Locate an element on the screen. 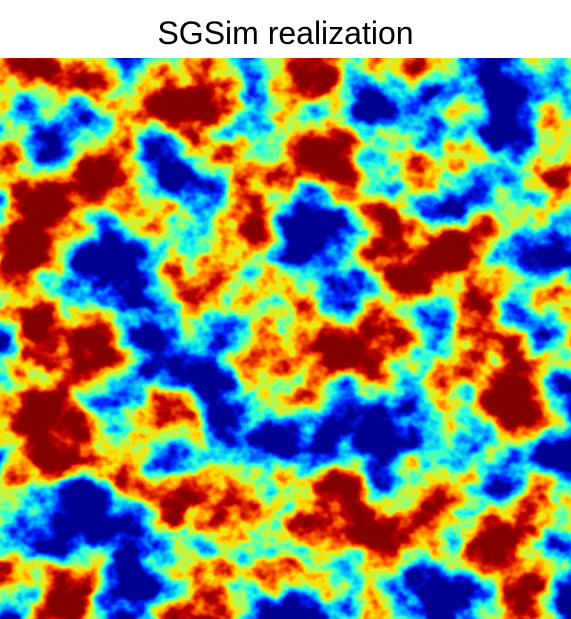 This screenshot has height=619, width=571. figure-title: SGSim realization is located at coordinates (285, 33).